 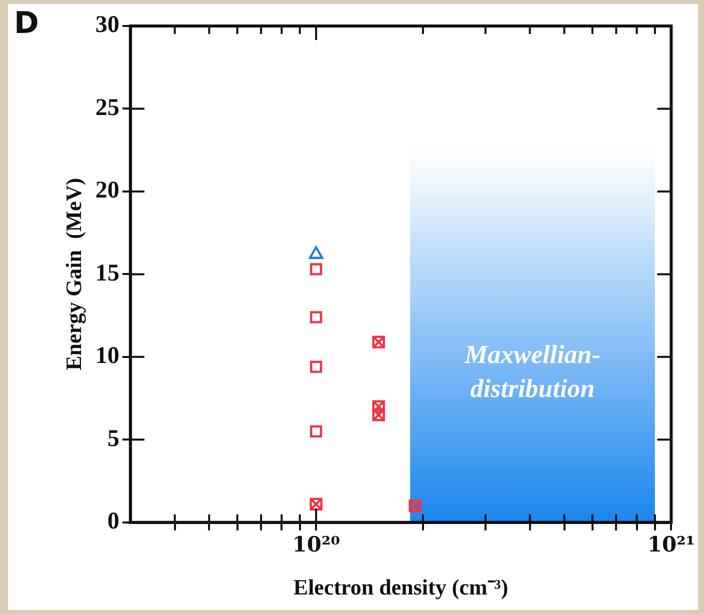 What do you see at coordinates (316, 543) in the screenshot?
I see `x-tick-label: 10²⁰` at bounding box center [316, 543].